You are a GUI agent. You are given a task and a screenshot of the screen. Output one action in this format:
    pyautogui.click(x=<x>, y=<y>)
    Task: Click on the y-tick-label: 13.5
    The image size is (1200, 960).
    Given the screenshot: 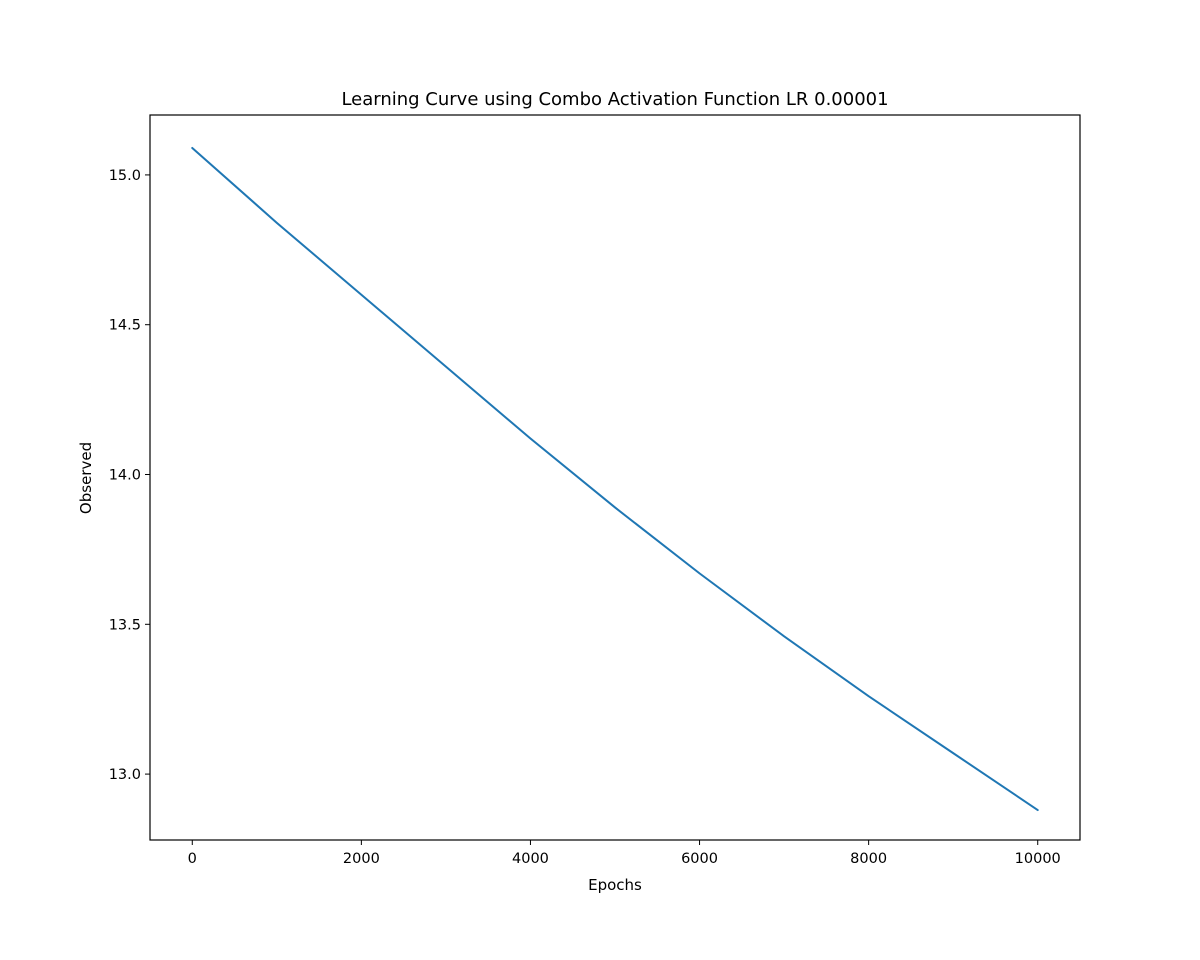 What is the action you would take?
    pyautogui.click(x=125, y=625)
    